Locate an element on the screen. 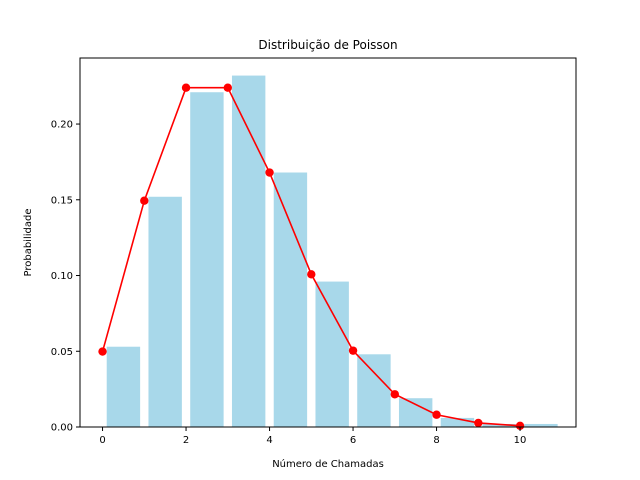 This screenshot has width=640, height=480. x-axis-ticks: 0 2 4 6 8 10 is located at coordinates (312, 436).